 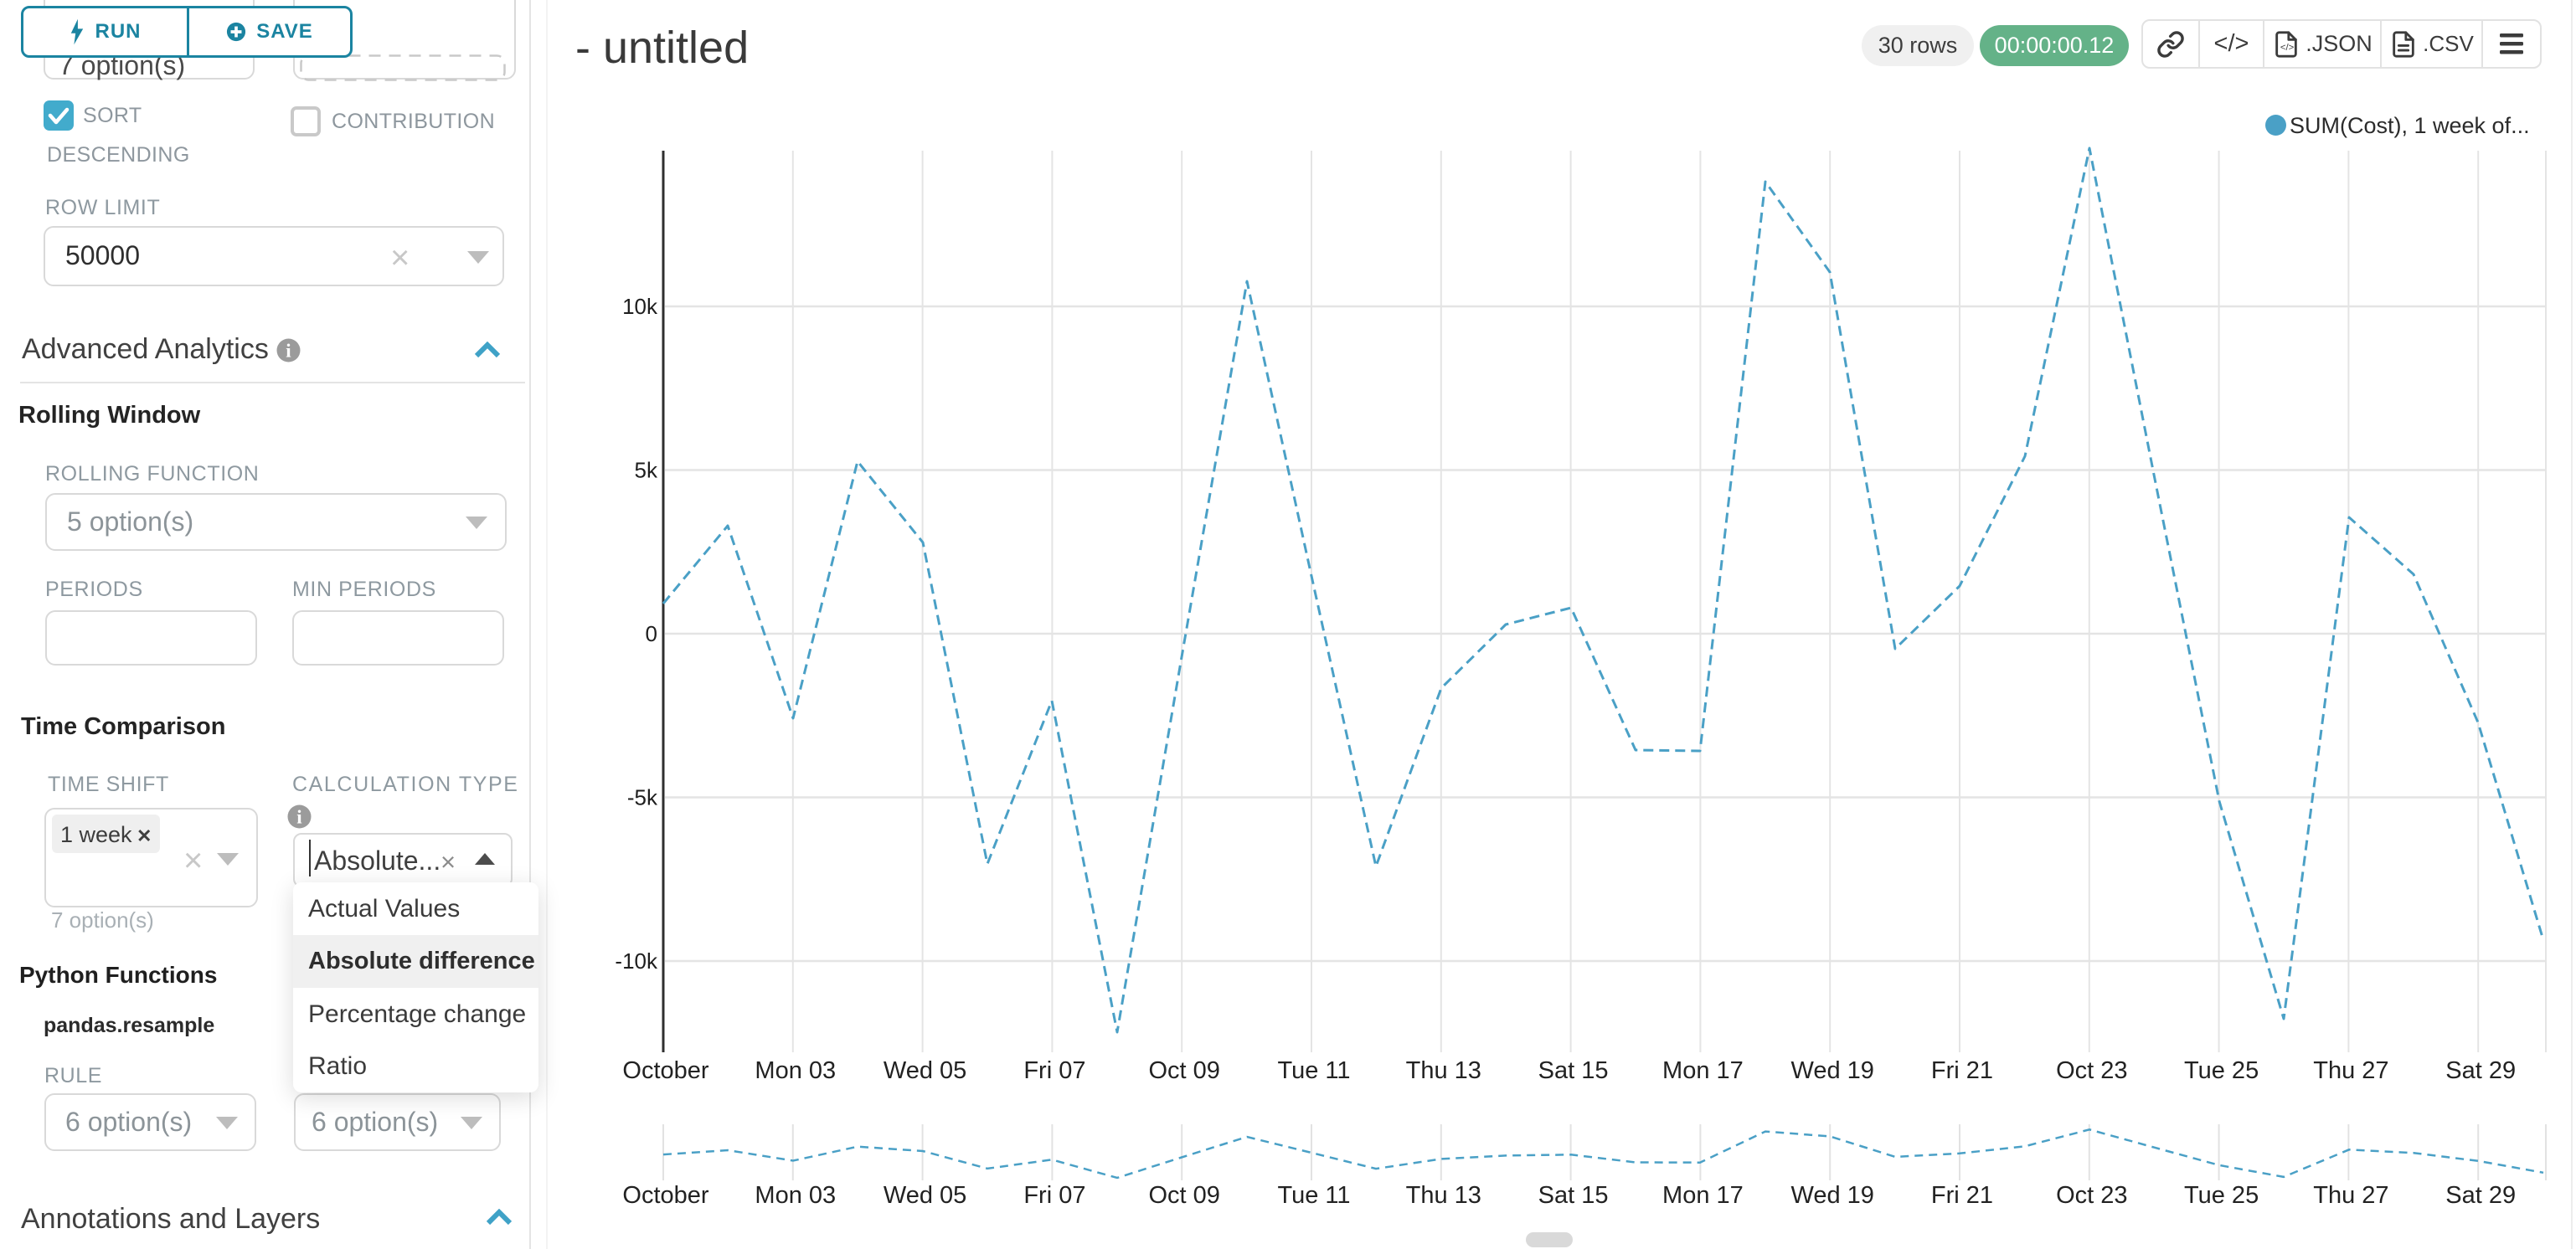 I want to click on svg-text: 0, so click(x=651, y=633).